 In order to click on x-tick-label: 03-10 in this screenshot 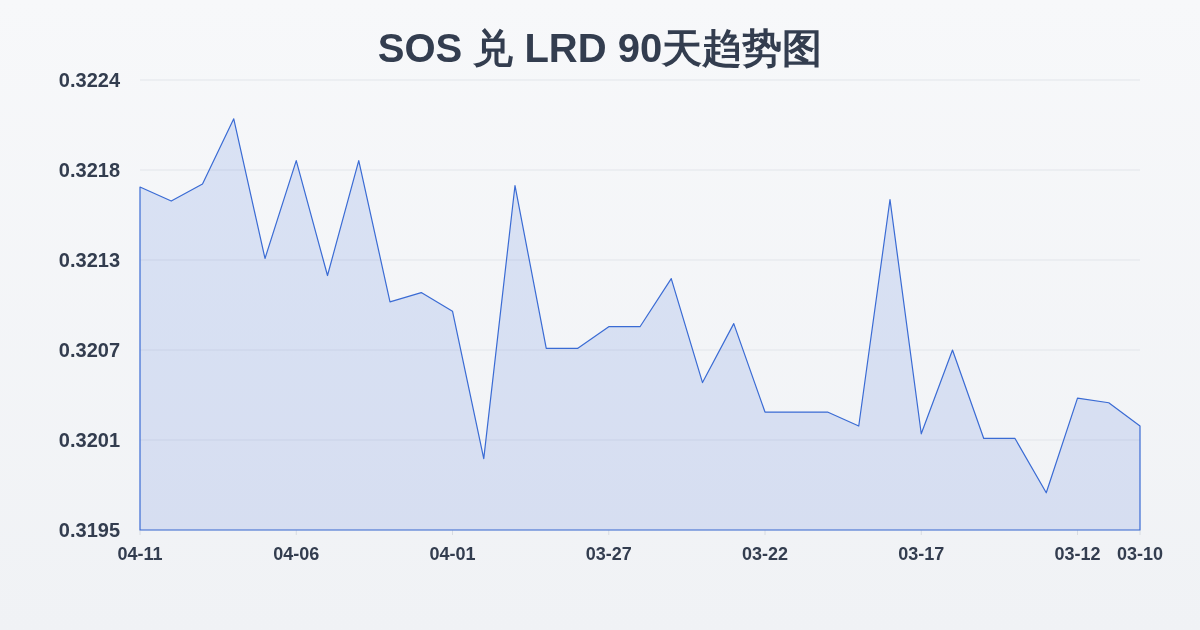, I will do `click(1140, 554)`.